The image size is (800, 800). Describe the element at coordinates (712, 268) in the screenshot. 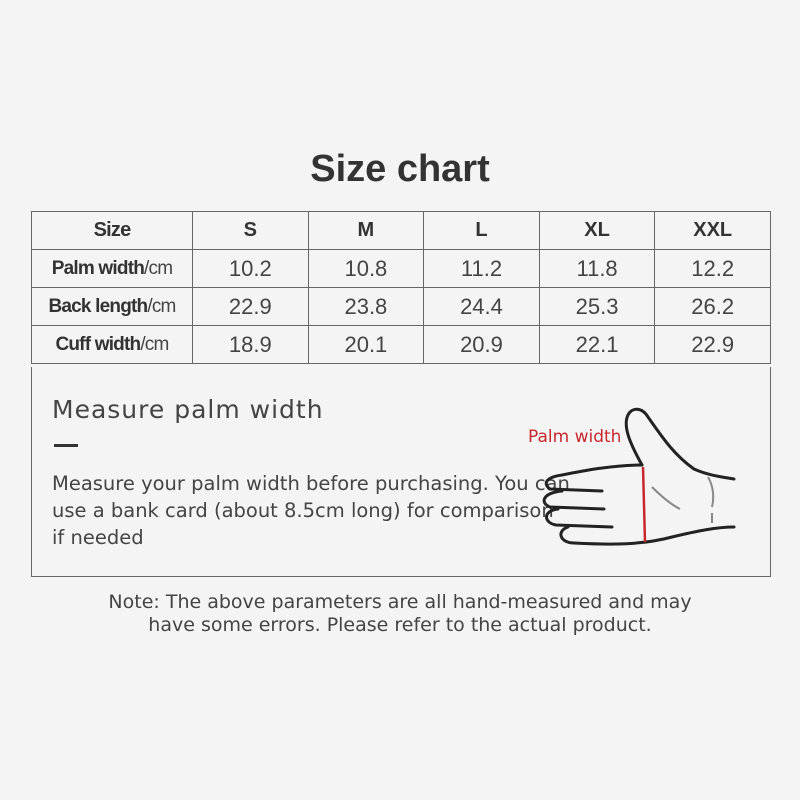

I see `table-cell: 12.2` at that location.